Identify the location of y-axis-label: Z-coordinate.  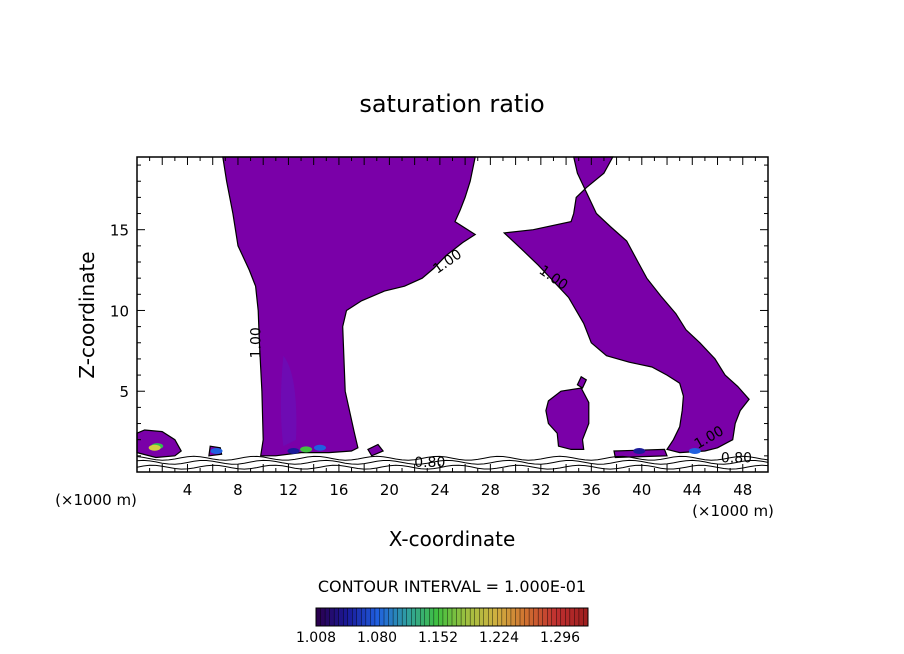
(87, 314).